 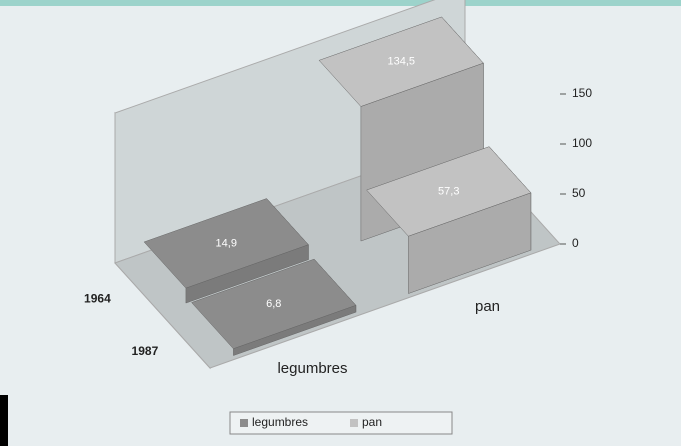 I want to click on depth-label: 1964, so click(x=97, y=298).